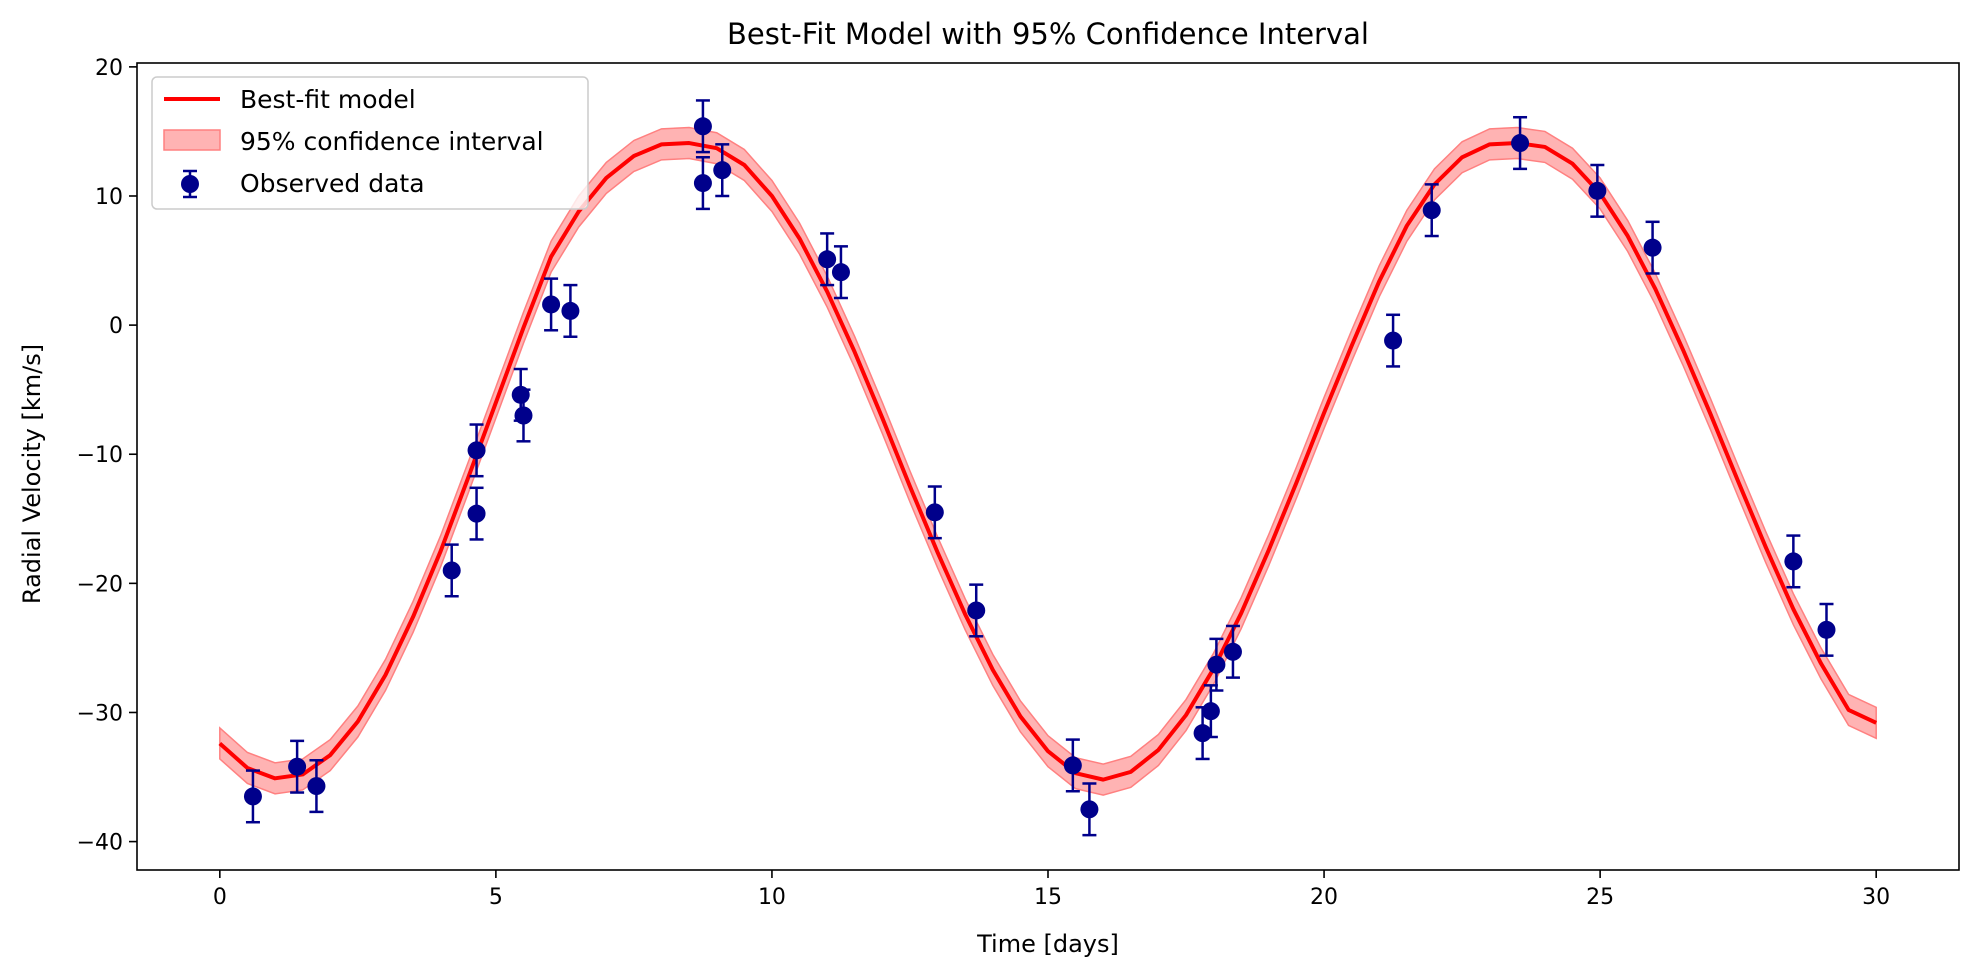  I want to click on y-tick-layer: −40 −30 −20 −10 0 10 20, so click(107, 456).